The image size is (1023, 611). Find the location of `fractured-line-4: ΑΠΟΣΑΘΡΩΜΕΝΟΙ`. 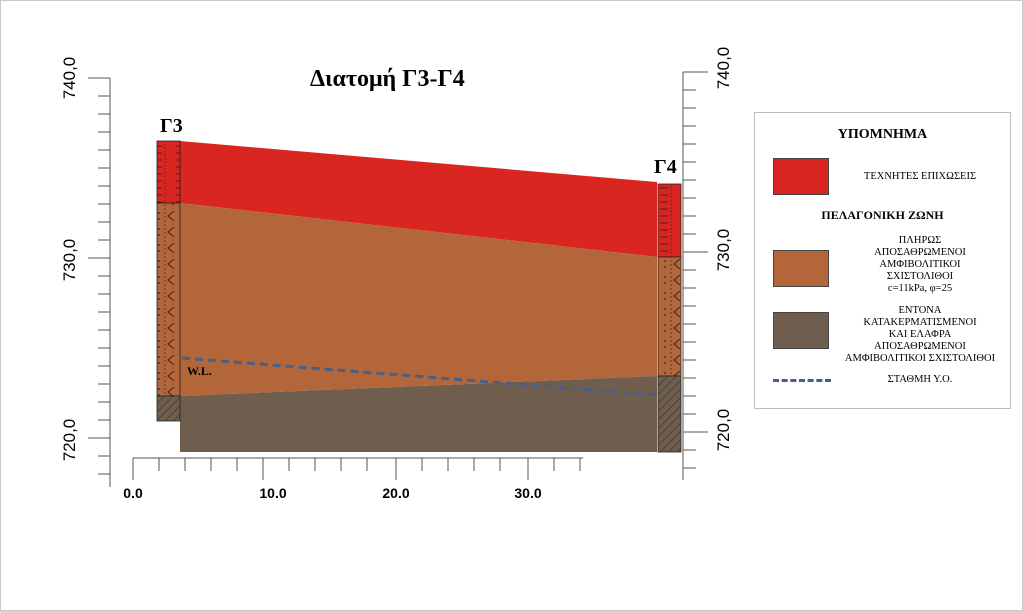

fractured-line-4: ΑΠΟΣΑΘΡΩΜΕΝΟΙ is located at coordinates (920, 346).